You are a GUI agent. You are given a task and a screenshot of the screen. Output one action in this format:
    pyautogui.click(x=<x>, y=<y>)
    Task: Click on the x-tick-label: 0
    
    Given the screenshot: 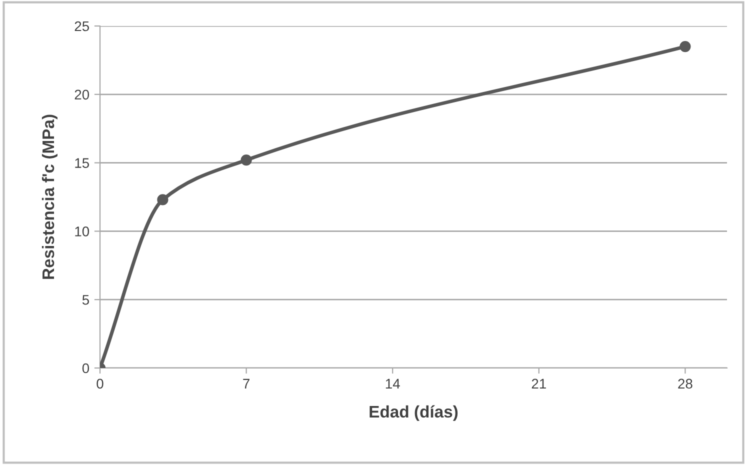 What is the action you would take?
    pyautogui.click(x=100, y=383)
    